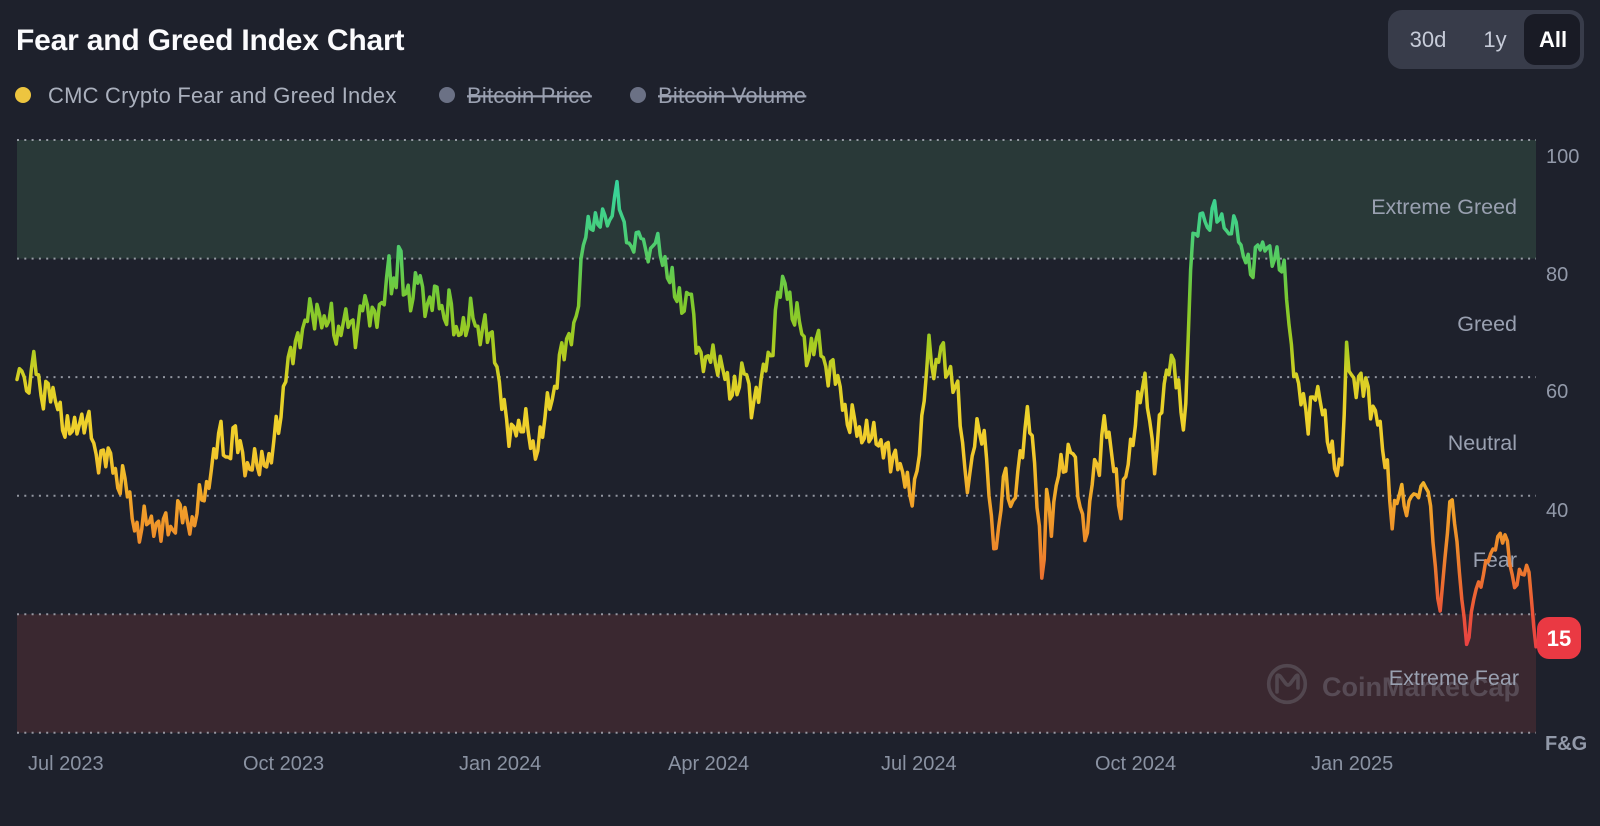 The image size is (1600, 826). Describe the element at coordinates (1482, 443) in the screenshot. I see `svg-text: Neutral` at that location.